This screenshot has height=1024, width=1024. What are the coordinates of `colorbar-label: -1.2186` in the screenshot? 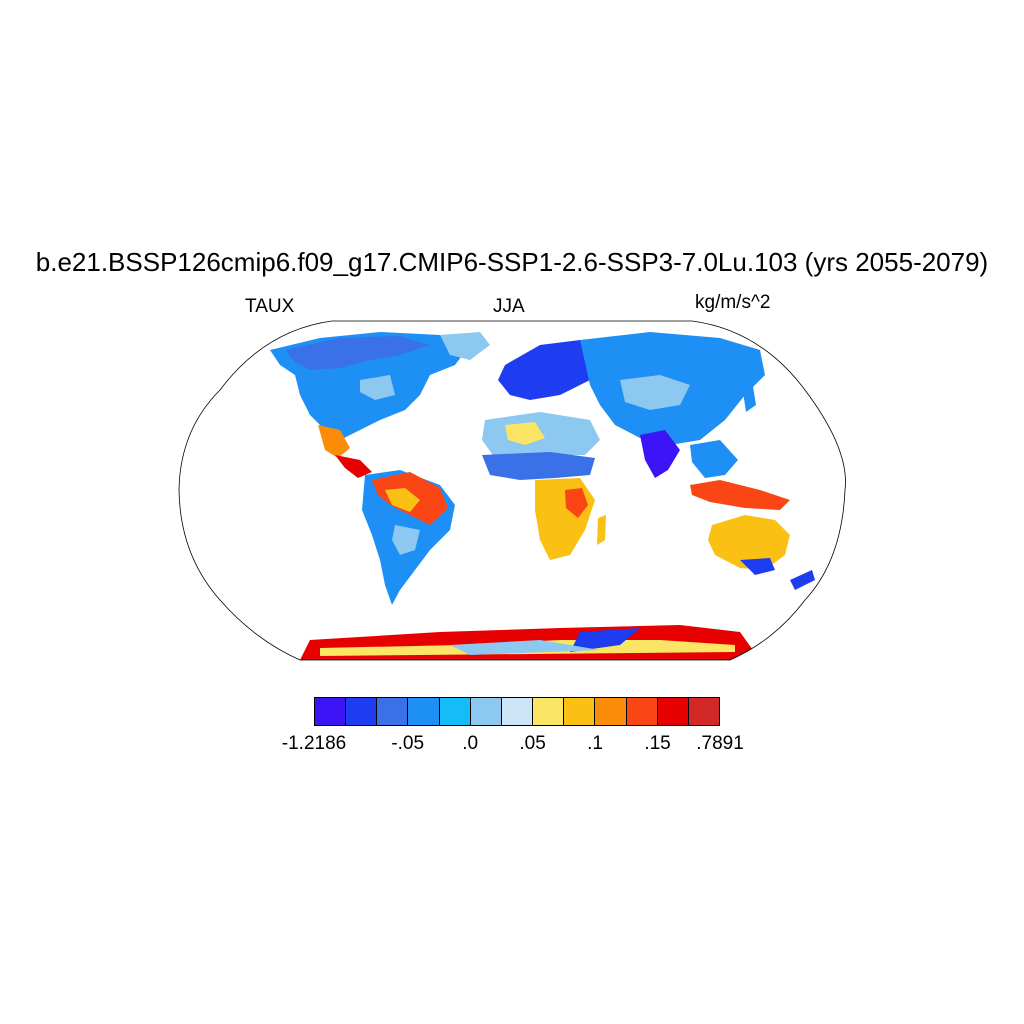 It's located at (314, 743).